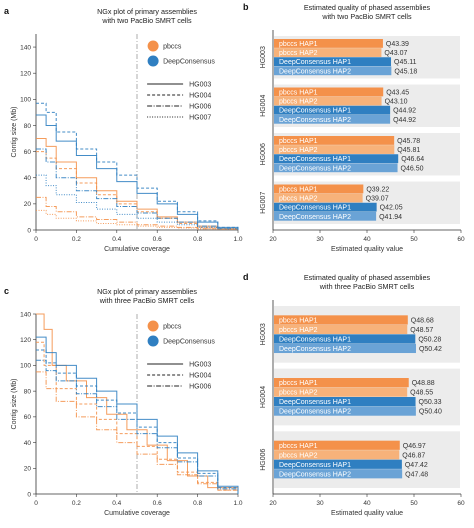 The width and height of the screenshot is (474, 528). Describe the element at coordinates (366, 16) in the screenshot. I see `chart-title-b-line: with two PacBio SMRT cells` at that location.